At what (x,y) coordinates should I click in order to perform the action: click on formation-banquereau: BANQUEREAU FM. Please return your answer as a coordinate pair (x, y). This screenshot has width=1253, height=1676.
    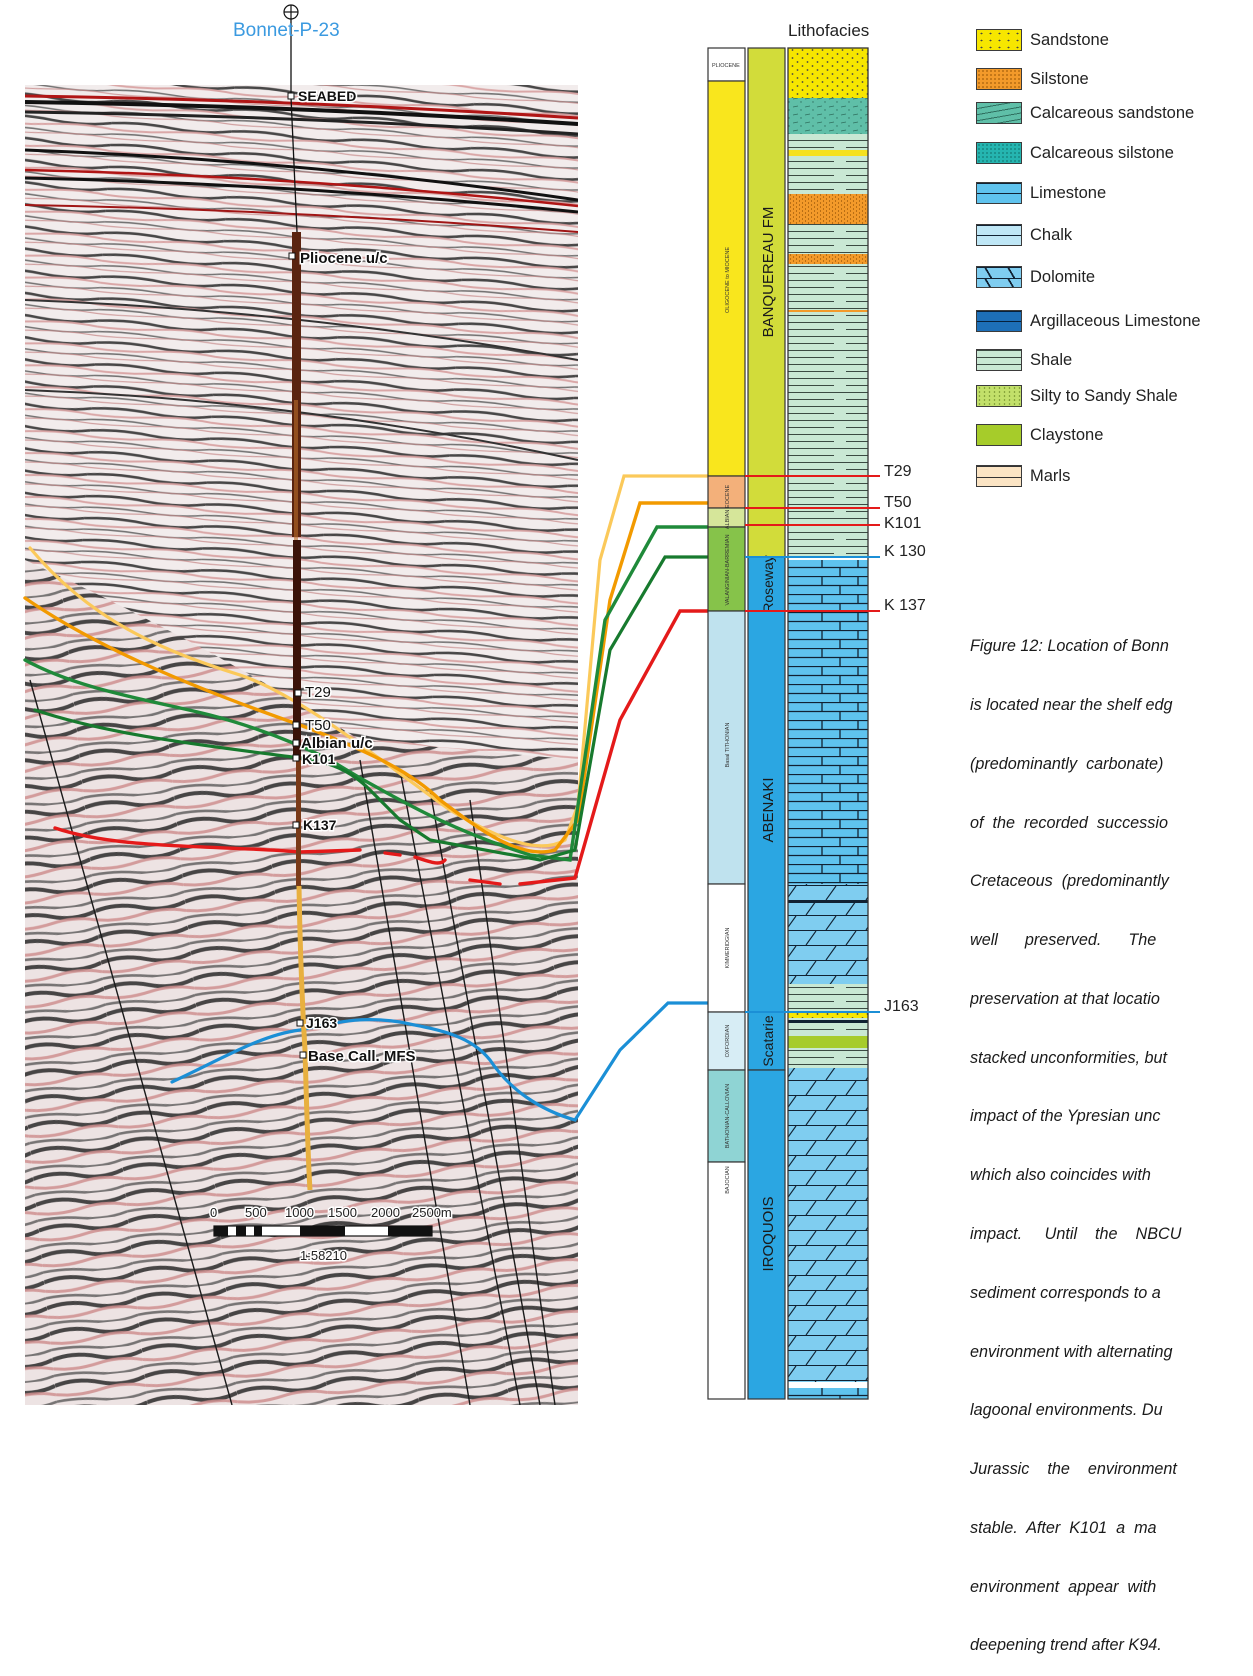
    Looking at the image, I should click on (768, 272).